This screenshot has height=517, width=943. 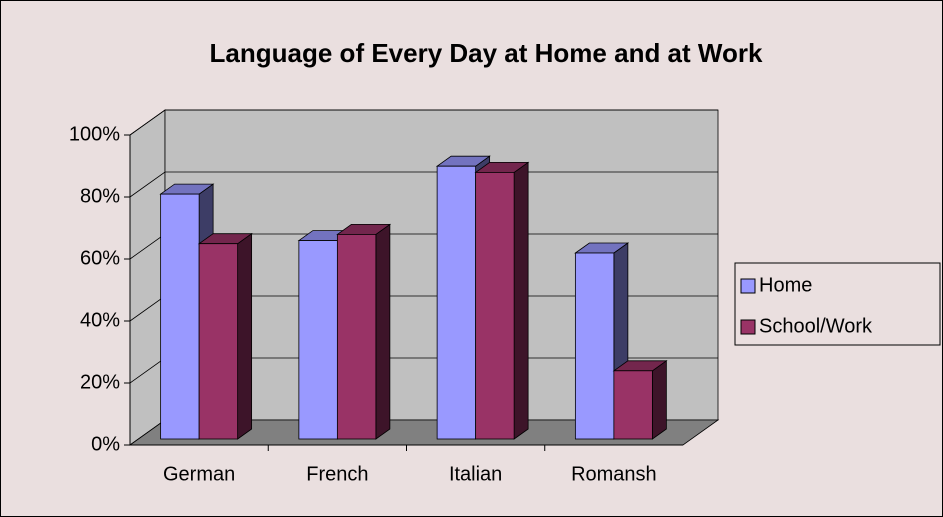 What do you see at coordinates (614, 474) in the screenshot?
I see `x-tick-label: Romansh` at bounding box center [614, 474].